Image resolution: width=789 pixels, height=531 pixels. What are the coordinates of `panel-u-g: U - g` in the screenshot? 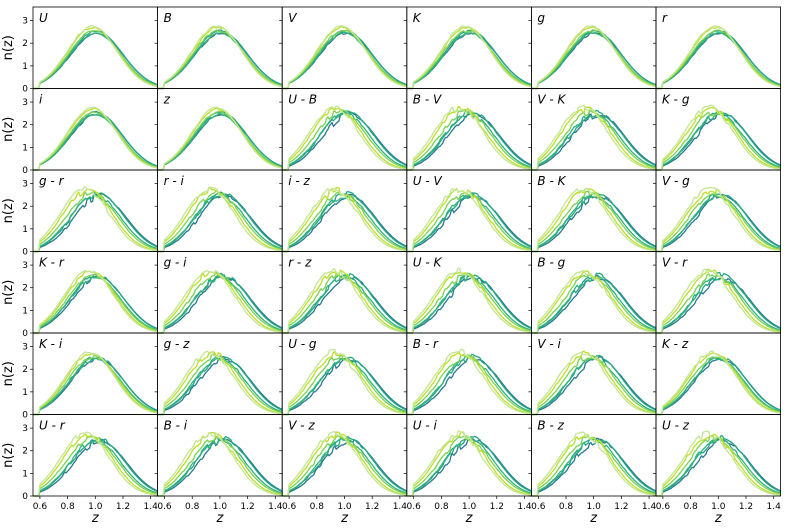 It's located at (343, 374).